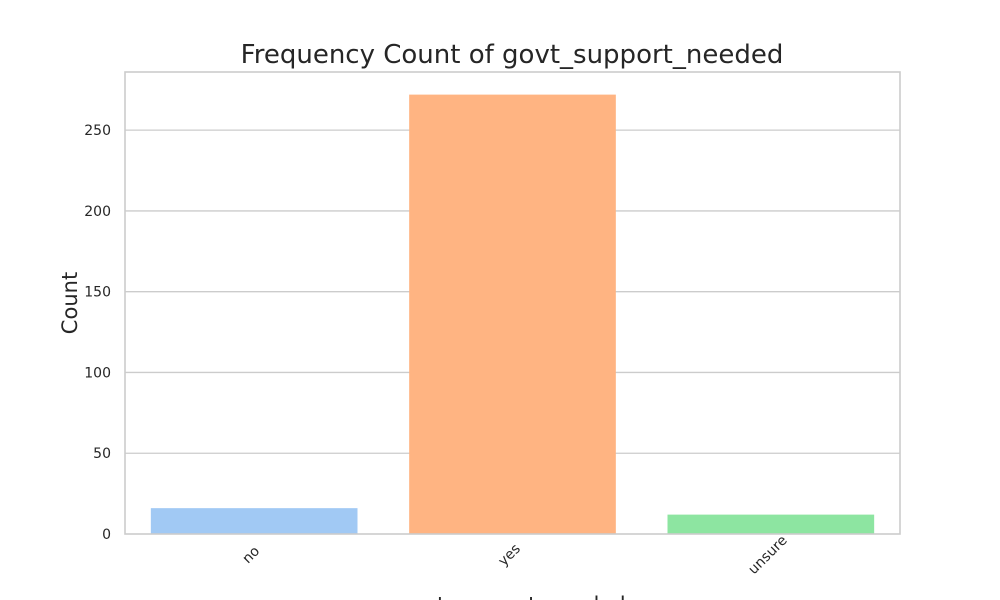 The image size is (1000, 600). Describe the element at coordinates (97, 333) in the screenshot. I see `y-axis-ticks: 0 50 100 150 200 250` at that location.